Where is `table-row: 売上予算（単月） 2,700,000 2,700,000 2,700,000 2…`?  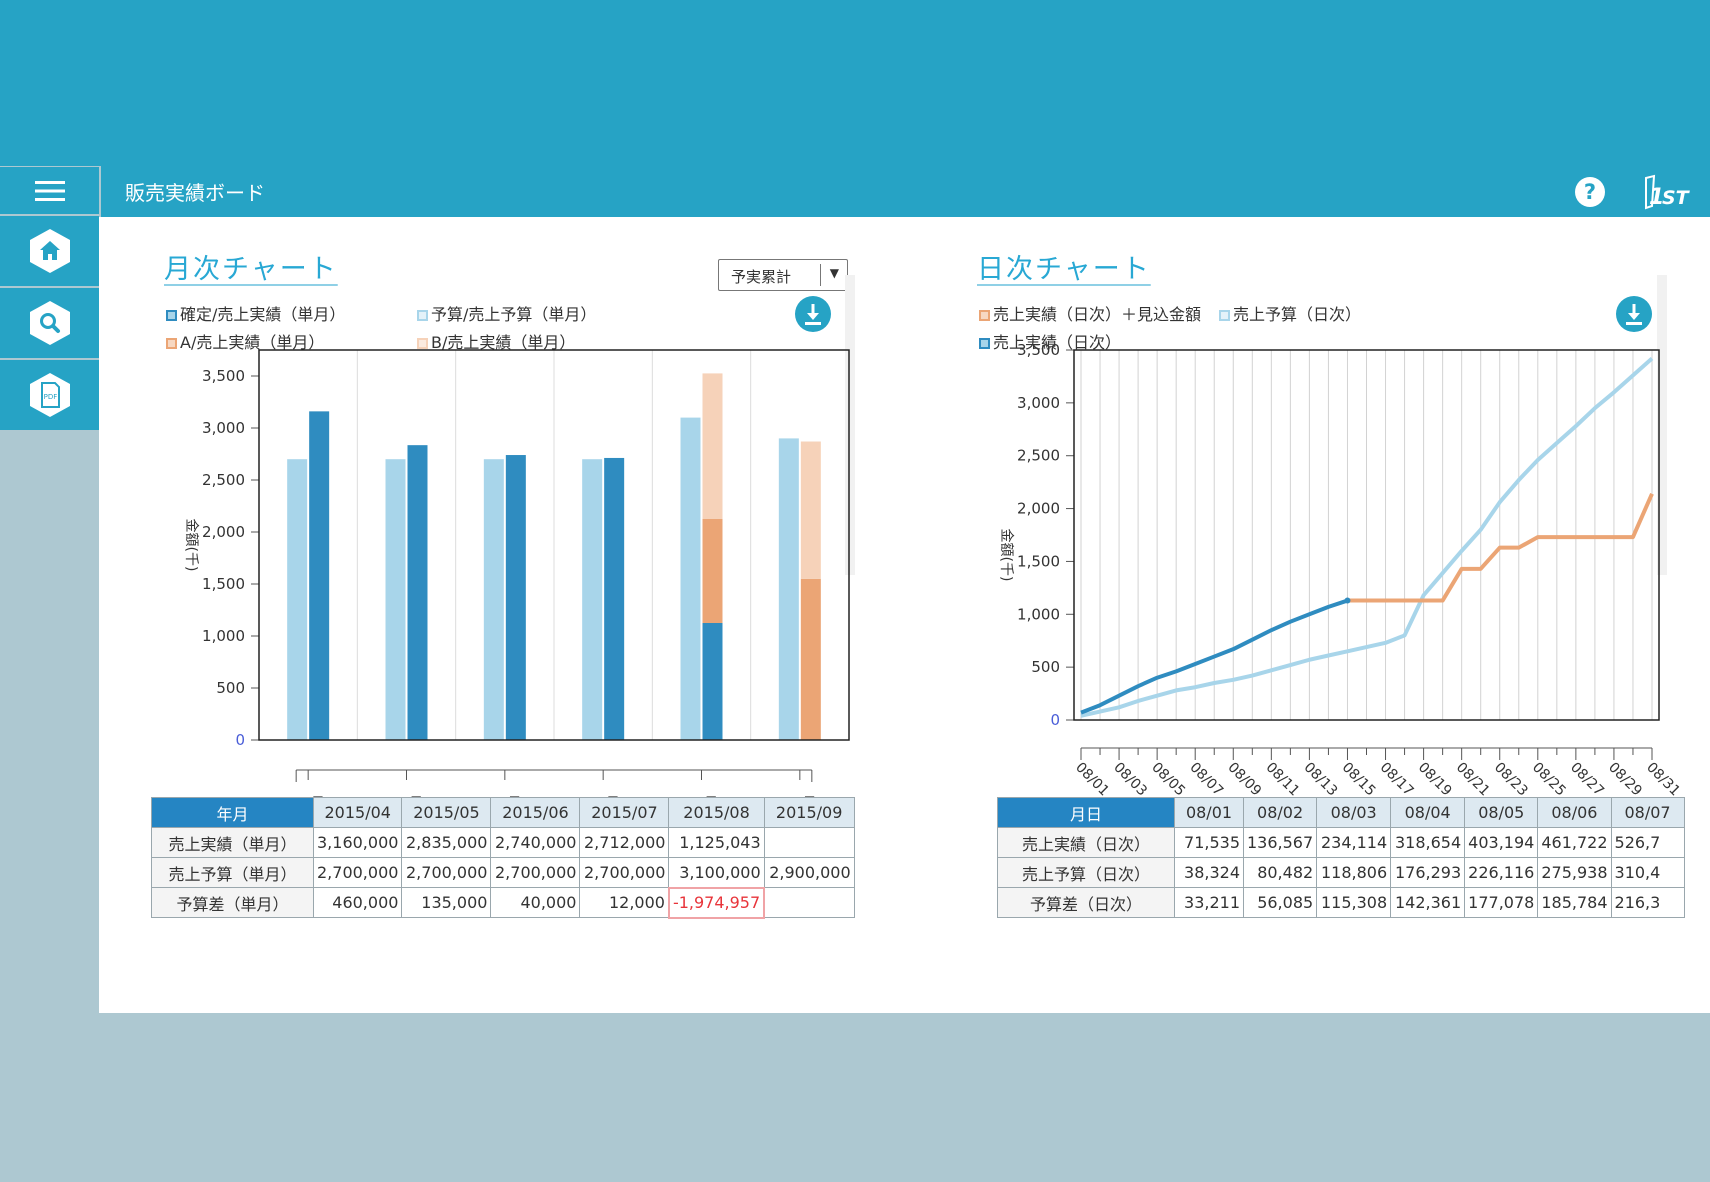
table-row: 売上予算（単月） 2,700,000 2,700,000 2,700,000 2… is located at coordinates (503, 872).